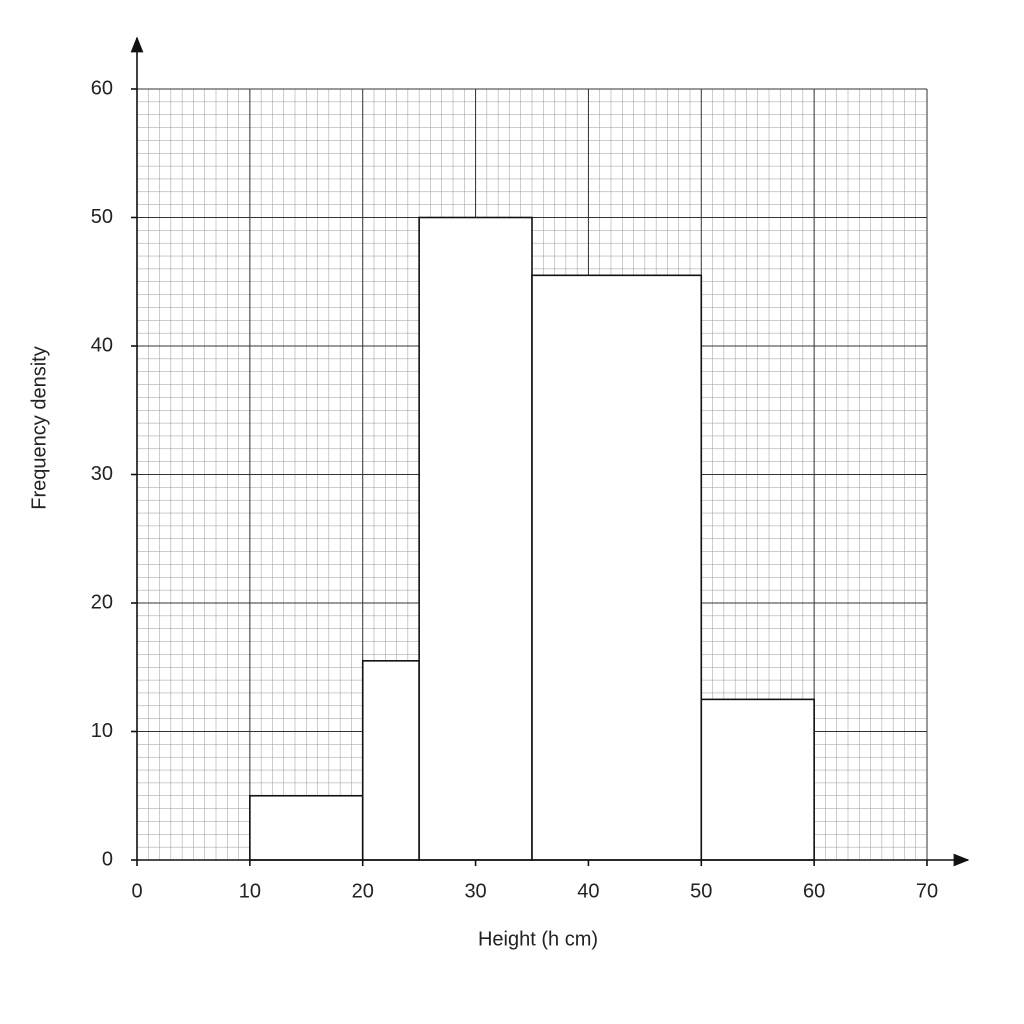  Describe the element at coordinates (102, 731) in the screenshot. I see `y-tick-label: 10` at that location.